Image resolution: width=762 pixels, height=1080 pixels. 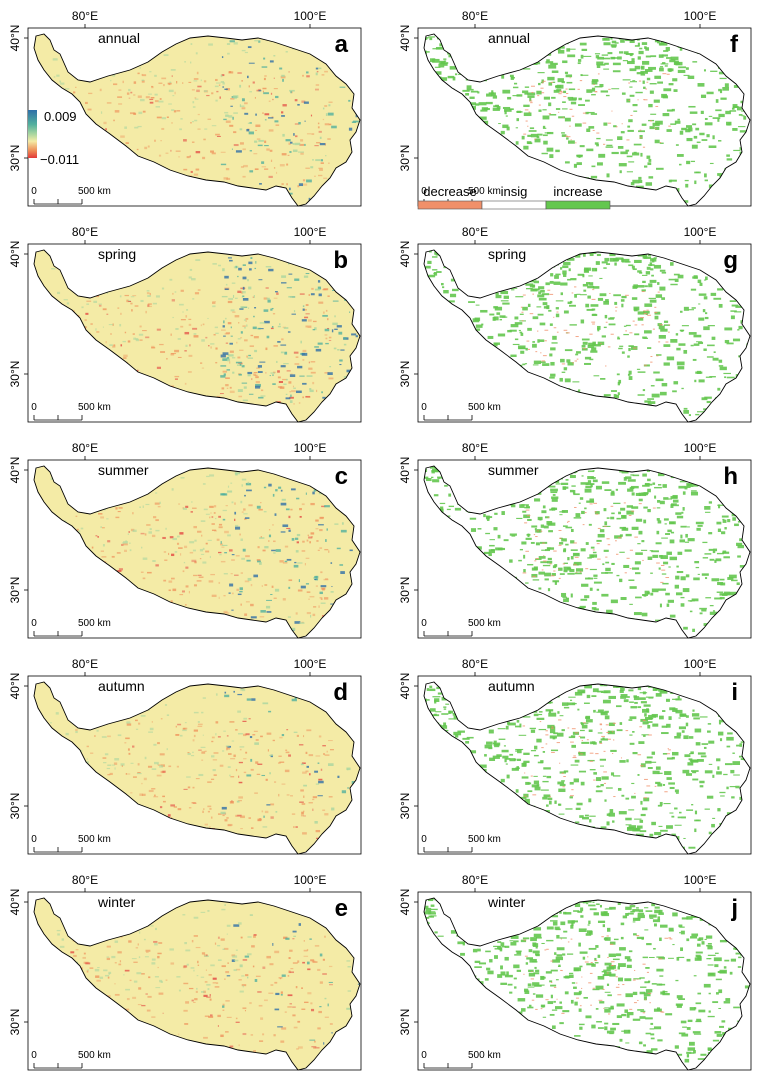 I want to click on map-panel-e: 80°E 100°E 40°N 30°N winter e 0 500 km, so click(x=185, y=972).